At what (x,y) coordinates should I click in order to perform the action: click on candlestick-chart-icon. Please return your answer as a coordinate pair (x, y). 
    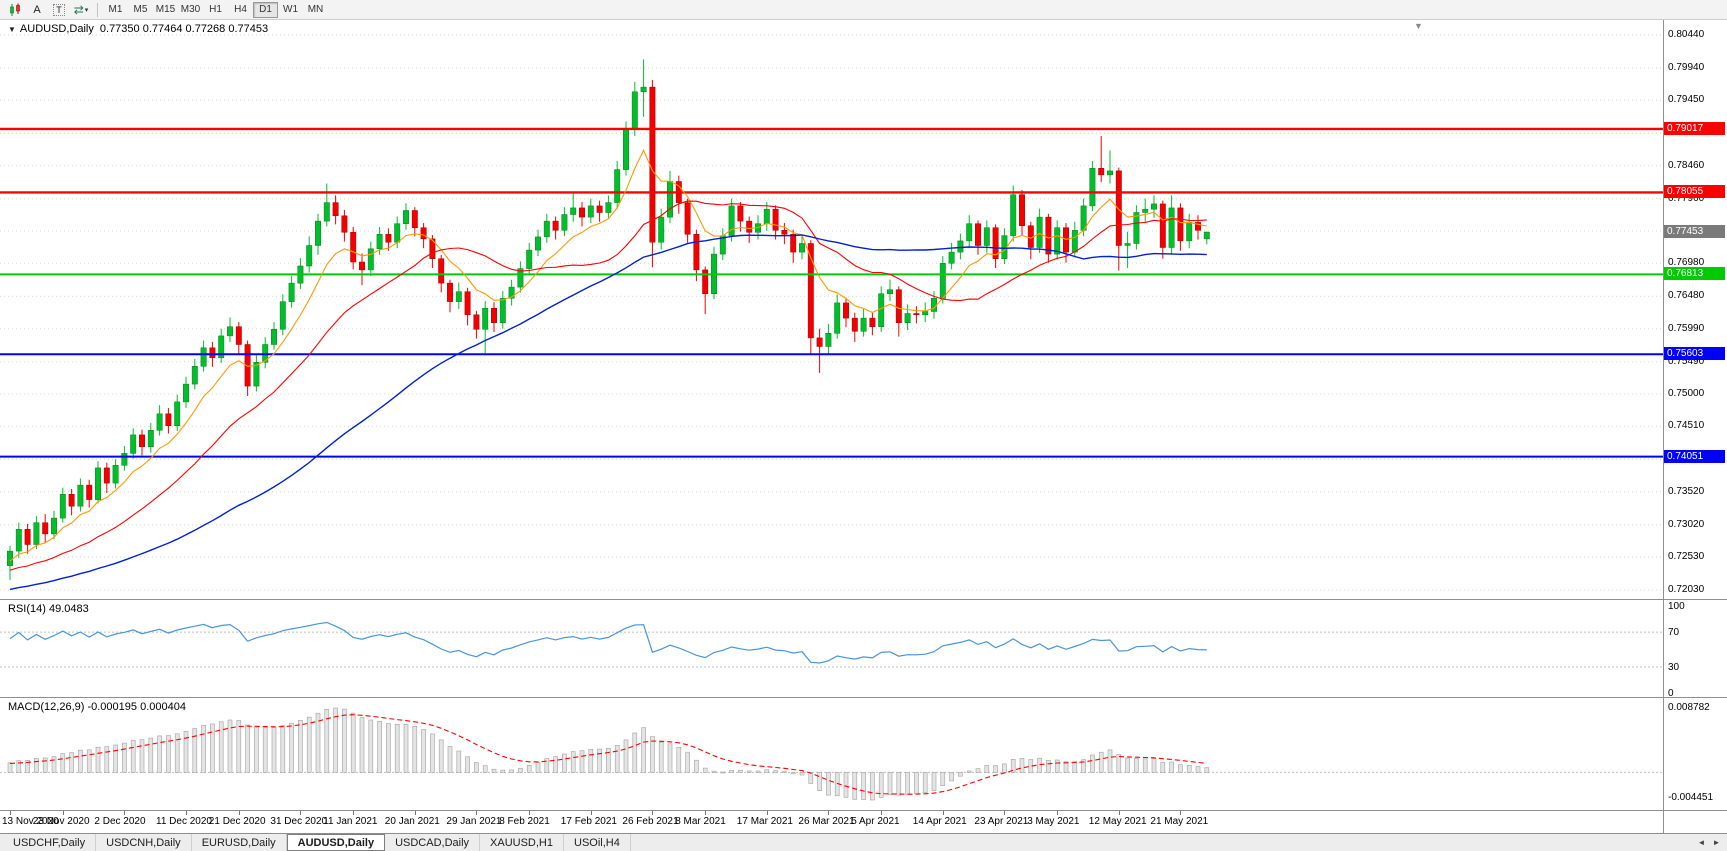
    Looking at the image, I should click on (15, 9).